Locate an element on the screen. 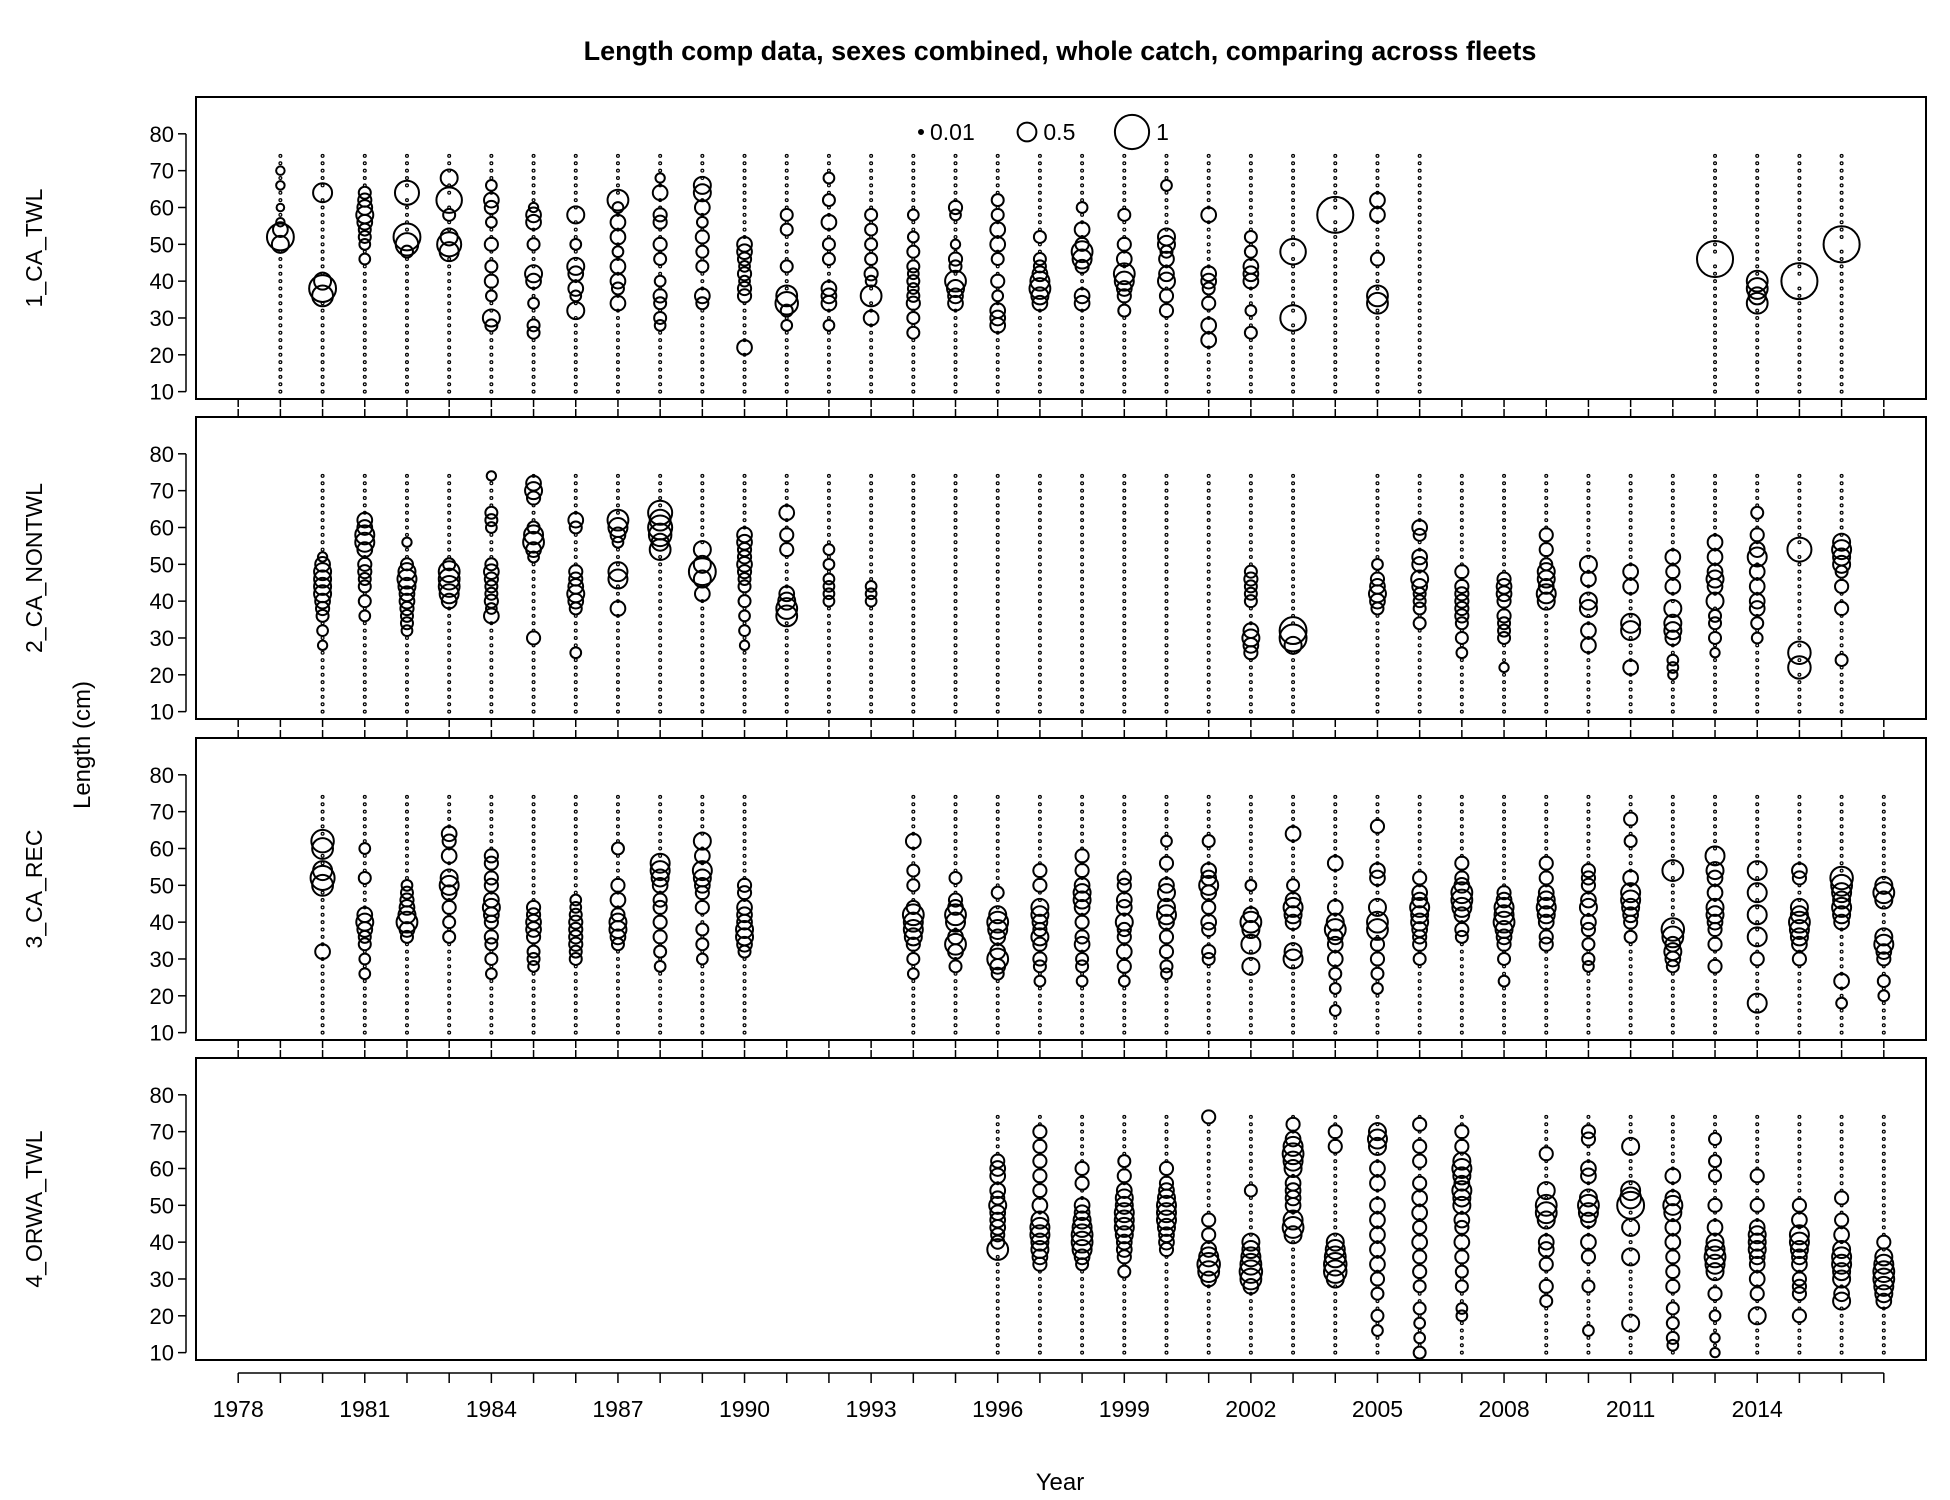 This screenshot has width=1950, height=1500. year-column-1983 is located at coordinates (449, 914).